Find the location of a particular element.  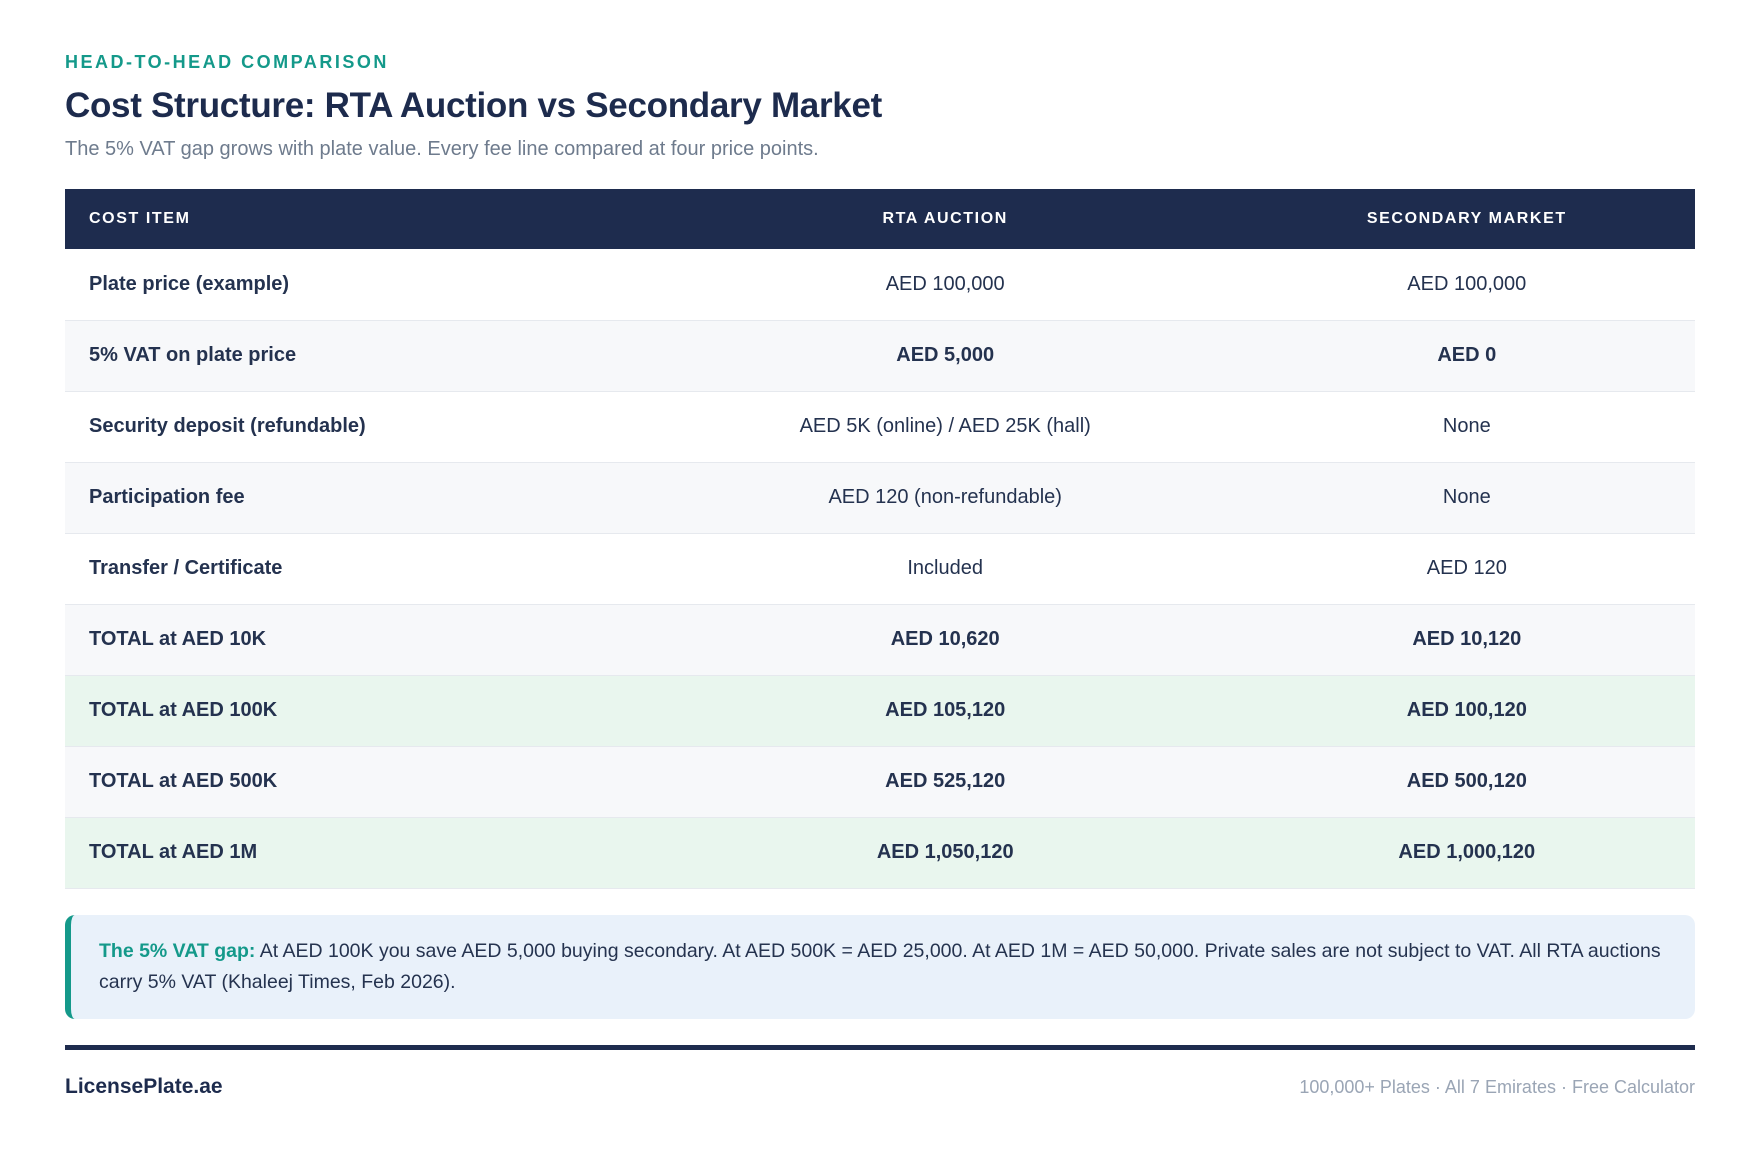

rta-value-cell: AED 120 (non-refundable) is located at coordinates (945, 498).